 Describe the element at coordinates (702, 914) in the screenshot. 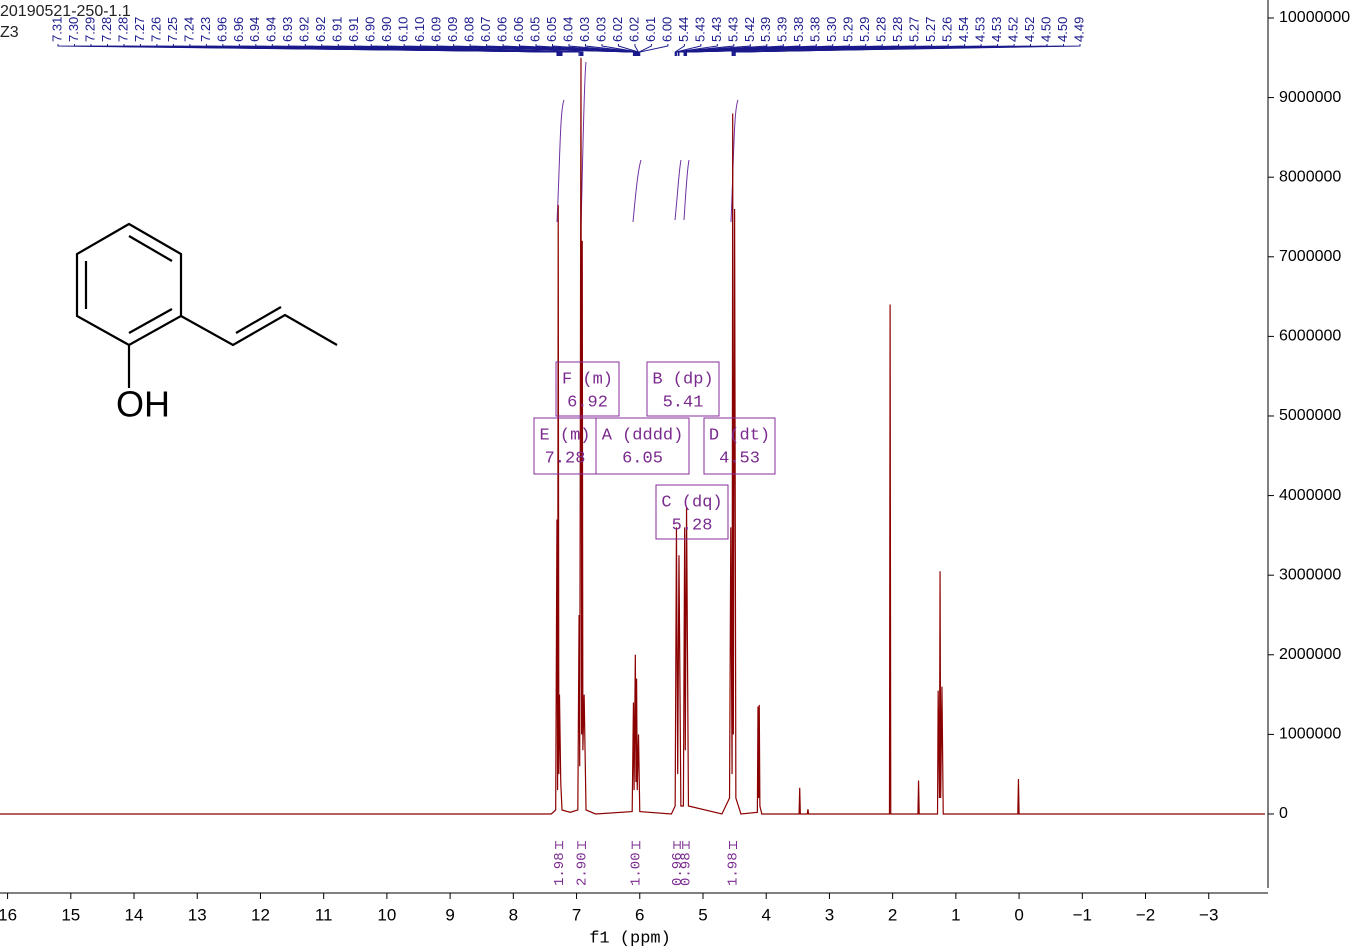

I see `x-tick-label: 5` at that location.